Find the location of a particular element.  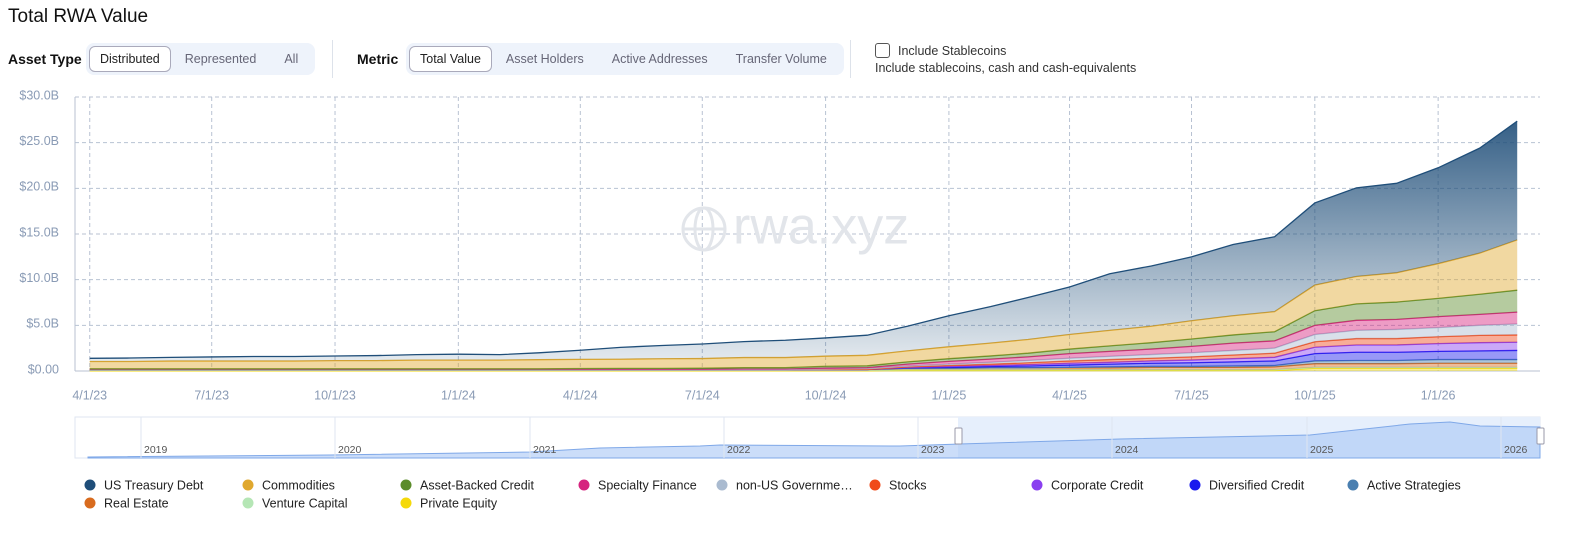

y-tick-label: $25.0B is located at coordinates (39, 141).